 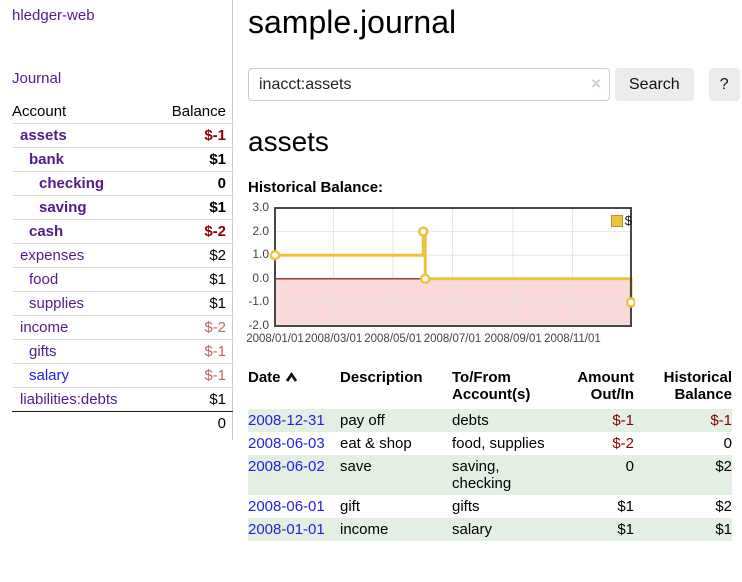 What do you see at coordinates (260, 230) in the screenshot?
I see `y-axis-tick-label: 2.0` at bounding box center [260, 230].